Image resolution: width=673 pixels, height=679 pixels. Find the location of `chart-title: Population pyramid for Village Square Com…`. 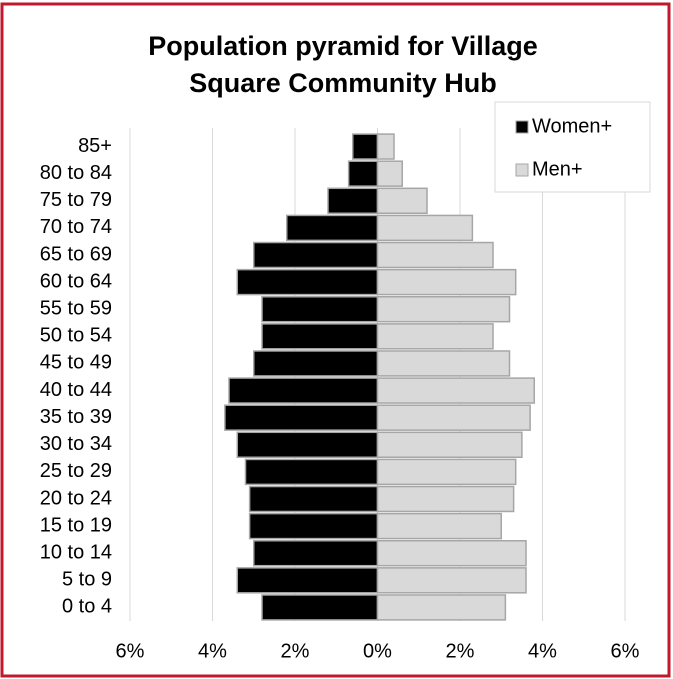

chart-title: Population pyramid for Village Square Com… is located at coordinates (343, 64).